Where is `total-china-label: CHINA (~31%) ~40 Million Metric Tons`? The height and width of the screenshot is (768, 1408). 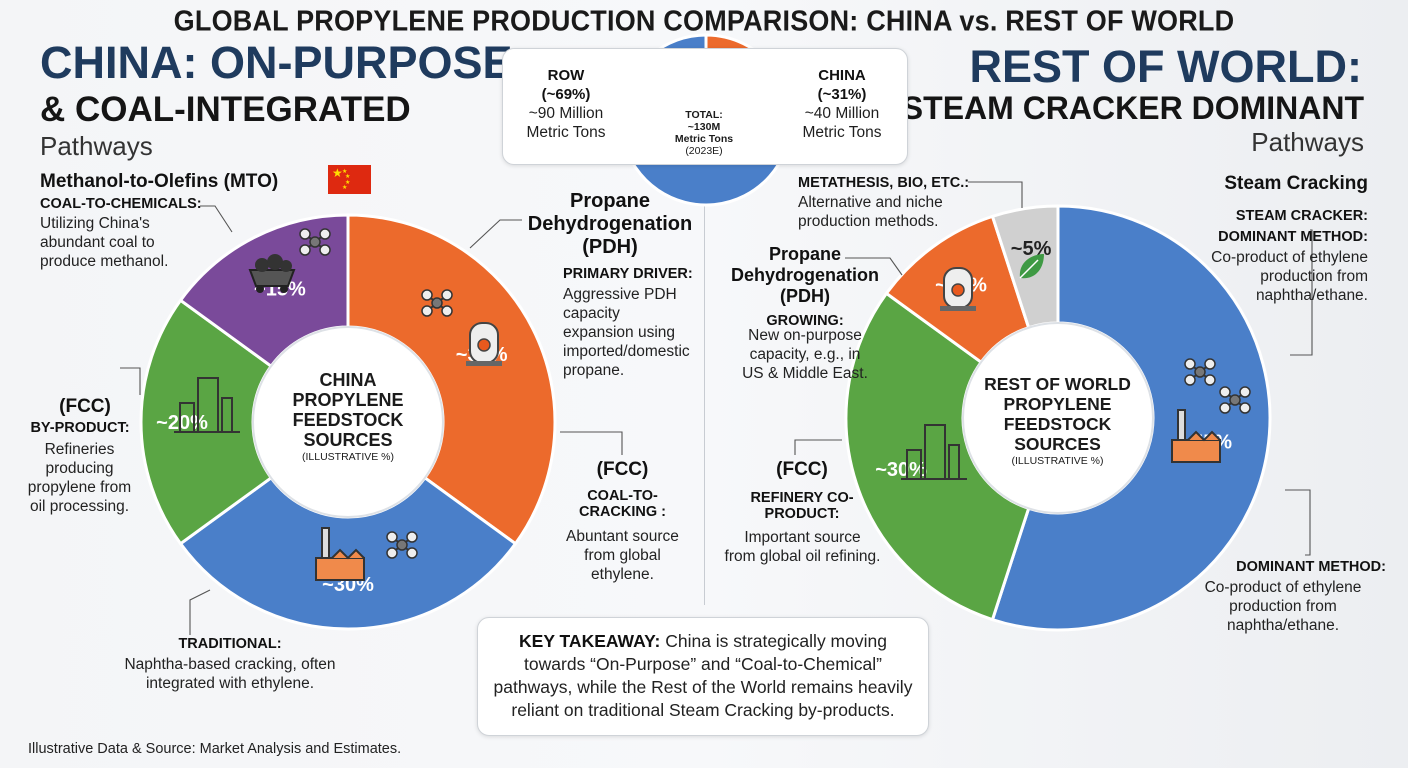 total-china-label: CHINA (~31%) ~40 Million Metric Tons is located at coordinates (842, 104).